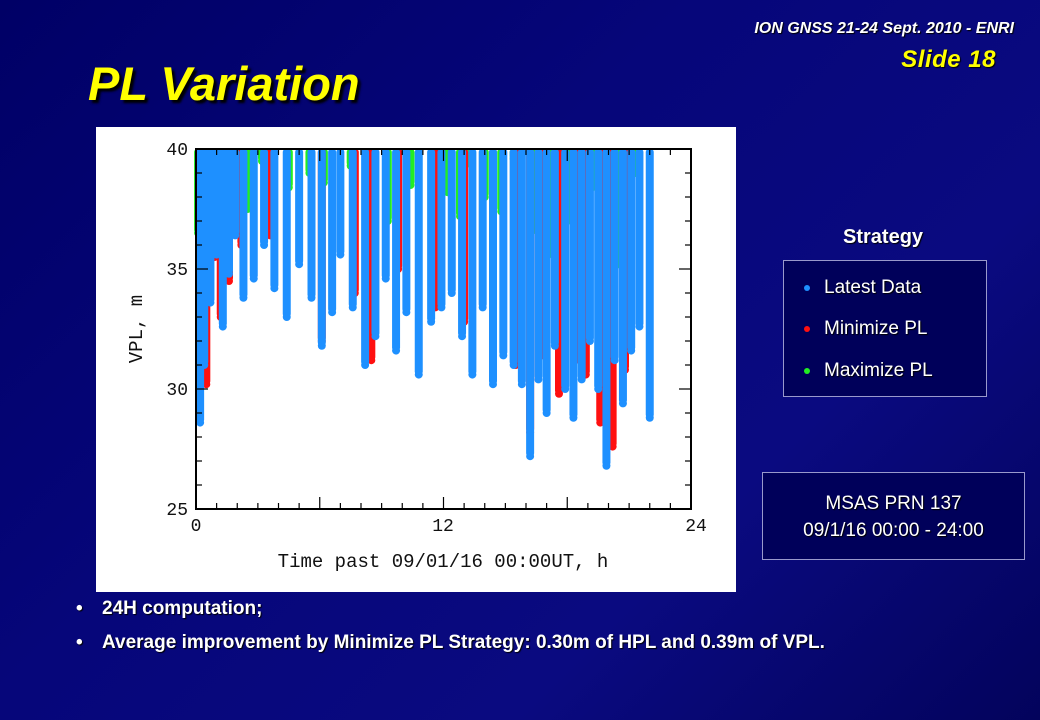 The image size is (1040, 720). I want to click on page-title: PL Variation, so click(224, 83).